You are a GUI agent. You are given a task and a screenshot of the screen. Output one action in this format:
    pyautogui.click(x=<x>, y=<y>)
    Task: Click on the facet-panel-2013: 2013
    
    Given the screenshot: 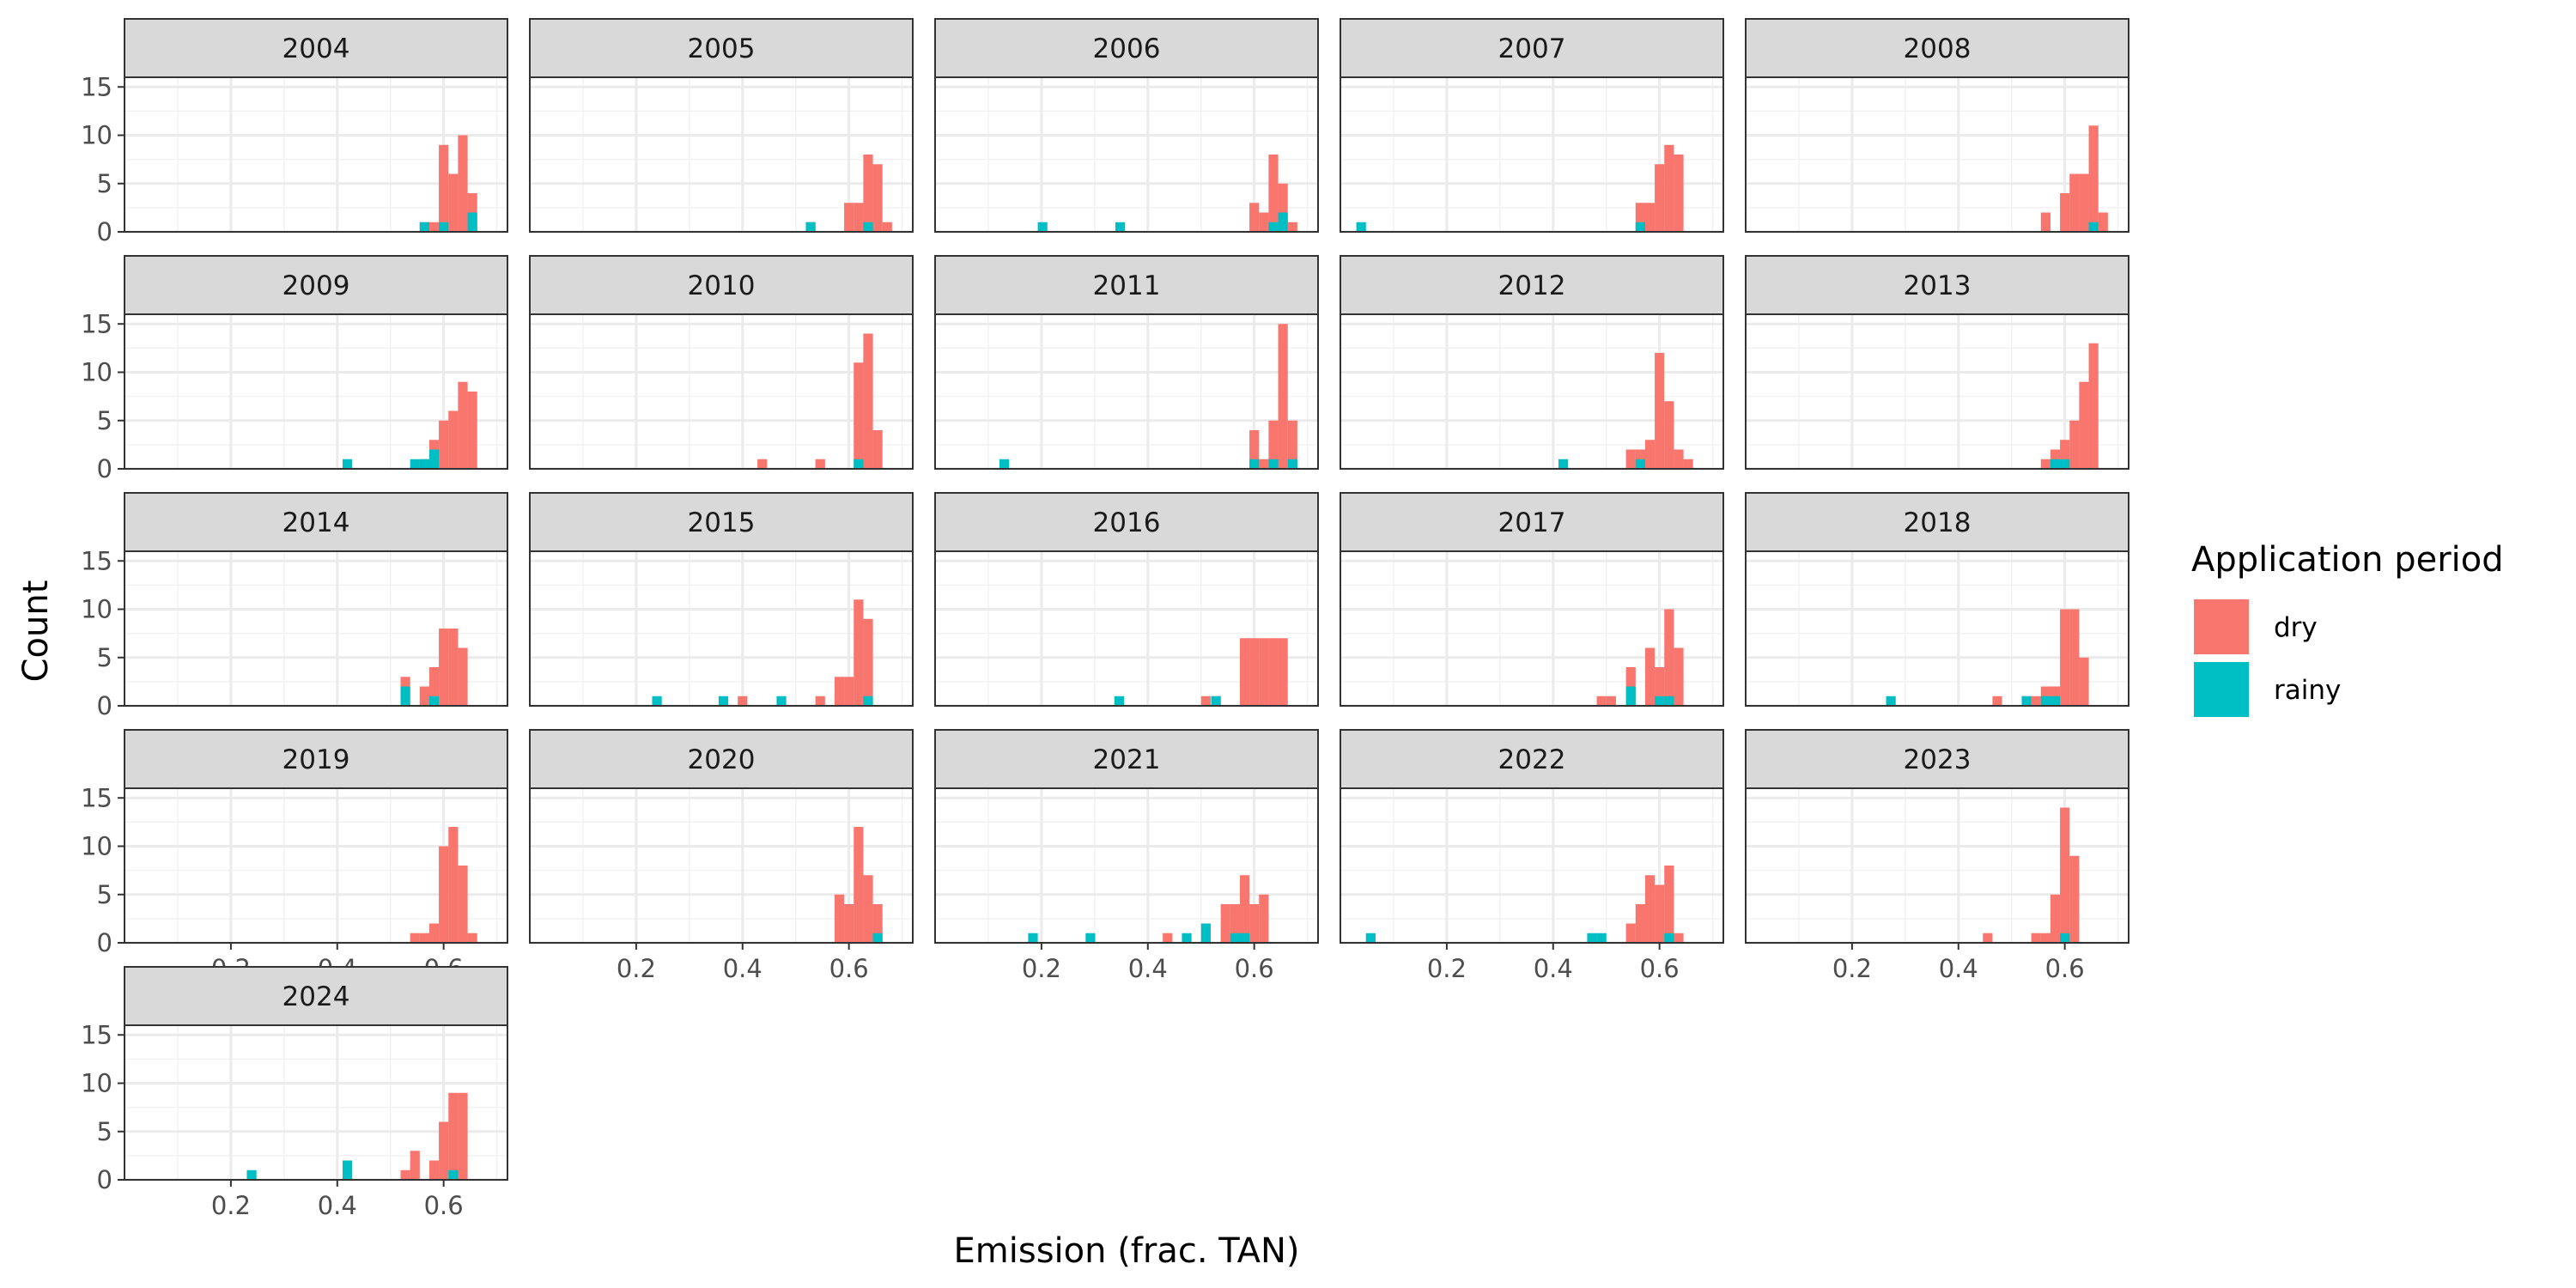 What is the action you would take?
    pyautogui.click(x=1937, y=363)
    